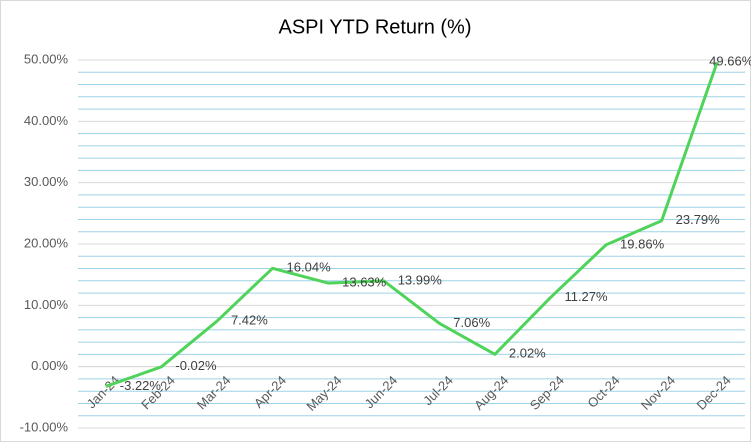  I want to click on data-label: 11.27%, so click(586, 296).